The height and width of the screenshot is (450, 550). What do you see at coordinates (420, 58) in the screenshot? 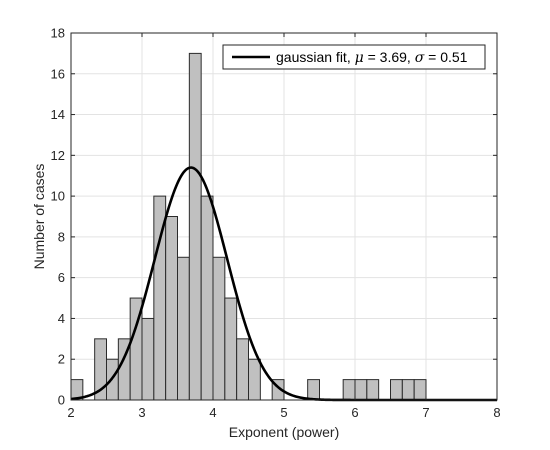
I see `legend-sigma-symbol: σ` at bounding box center [420, 58].